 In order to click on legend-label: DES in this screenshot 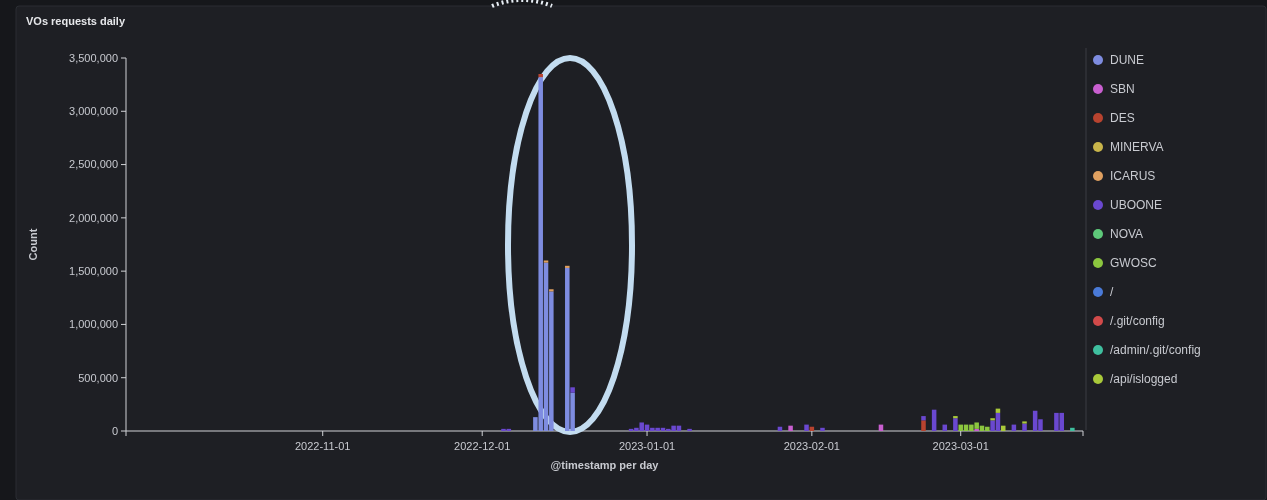, I will do `click(1122, 118)`.